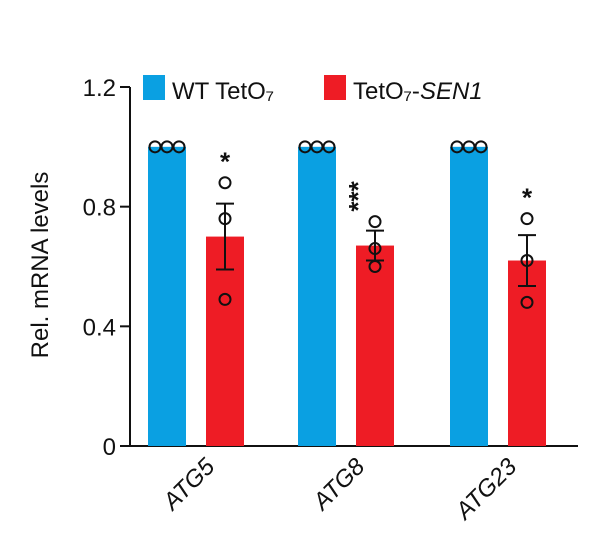 This screenshot has width=603, height=554. Describe the element at coordinates (451, 91) in the screenshot. I see `legend-label-sen1-gene: SEN1` at that location.